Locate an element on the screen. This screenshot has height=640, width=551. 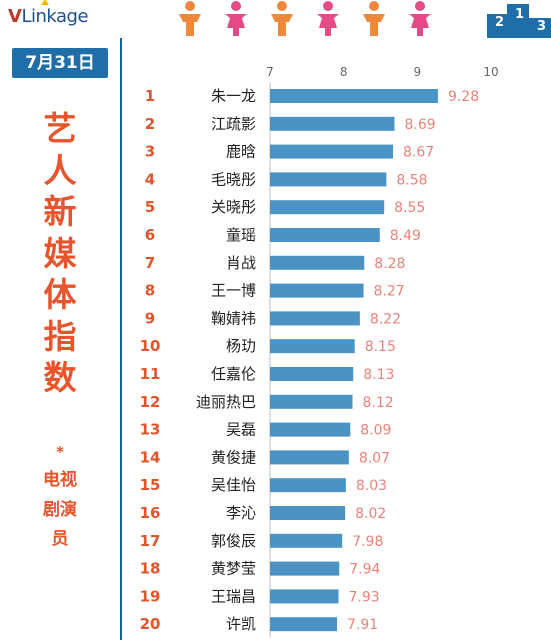
rank-label: 10 is located at coordinates (150, 346).